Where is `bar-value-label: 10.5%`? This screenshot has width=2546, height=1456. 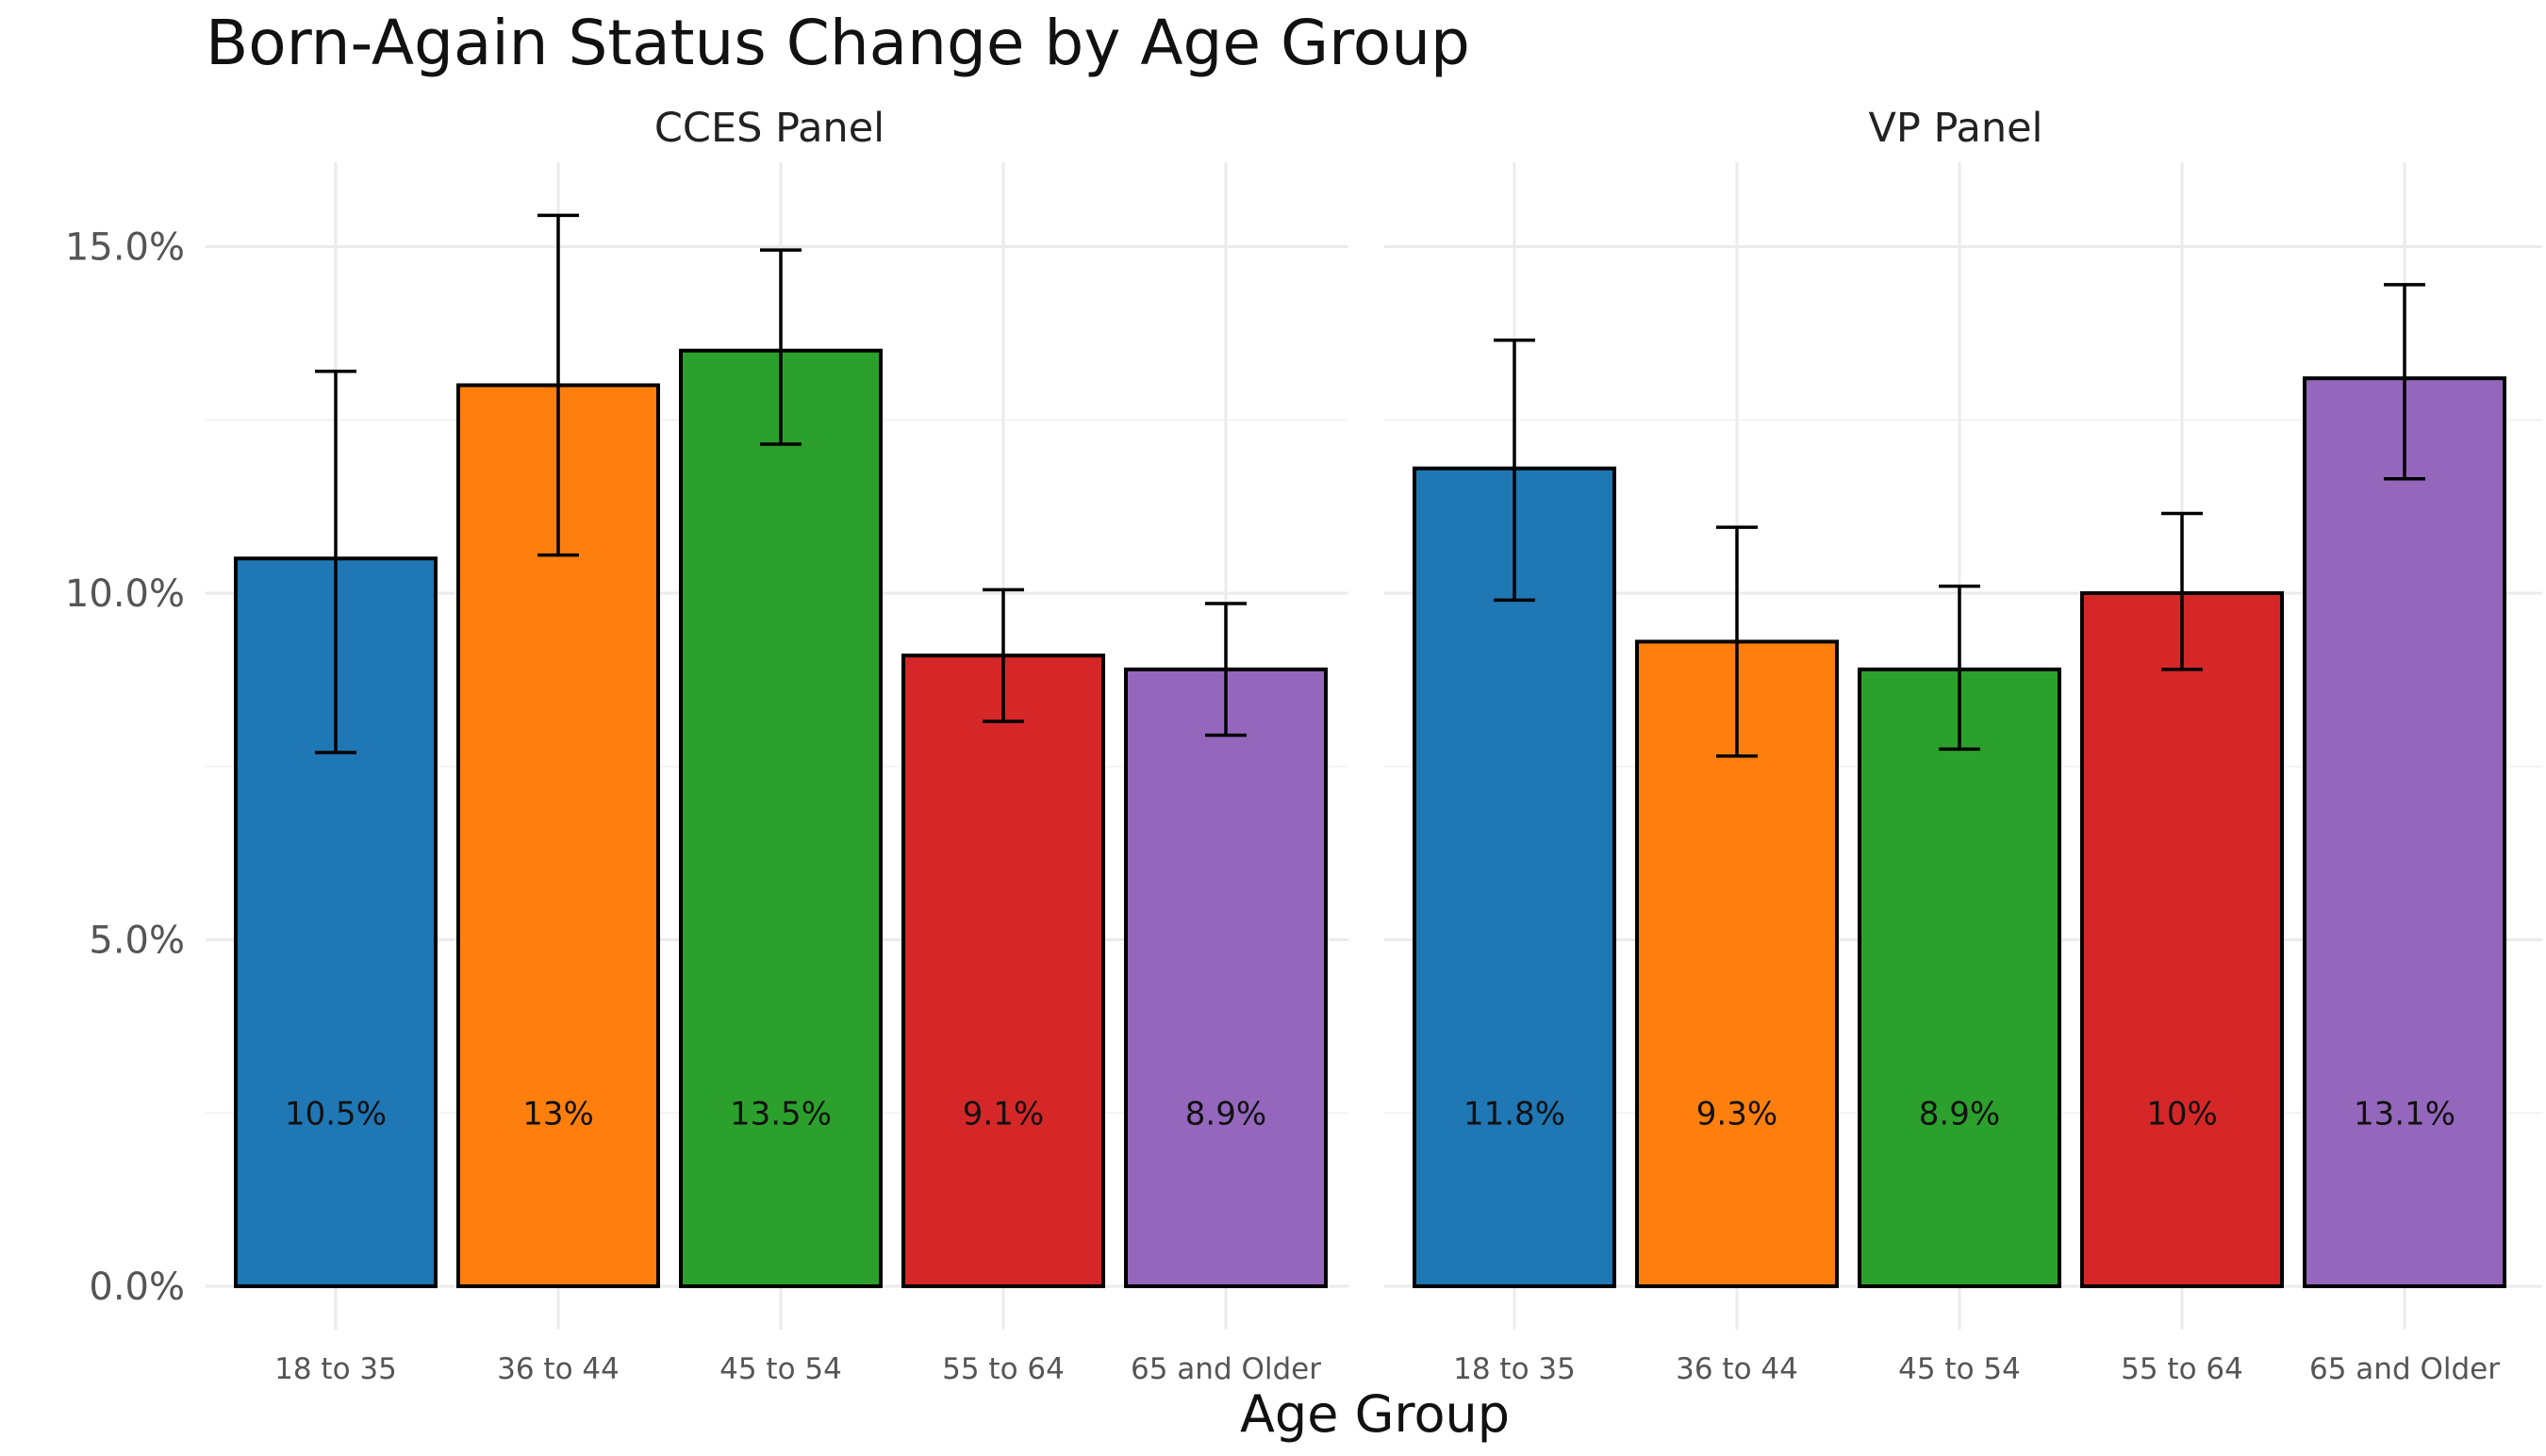 bar-value-label: 10.5% is located at coordinates (336, 1114).